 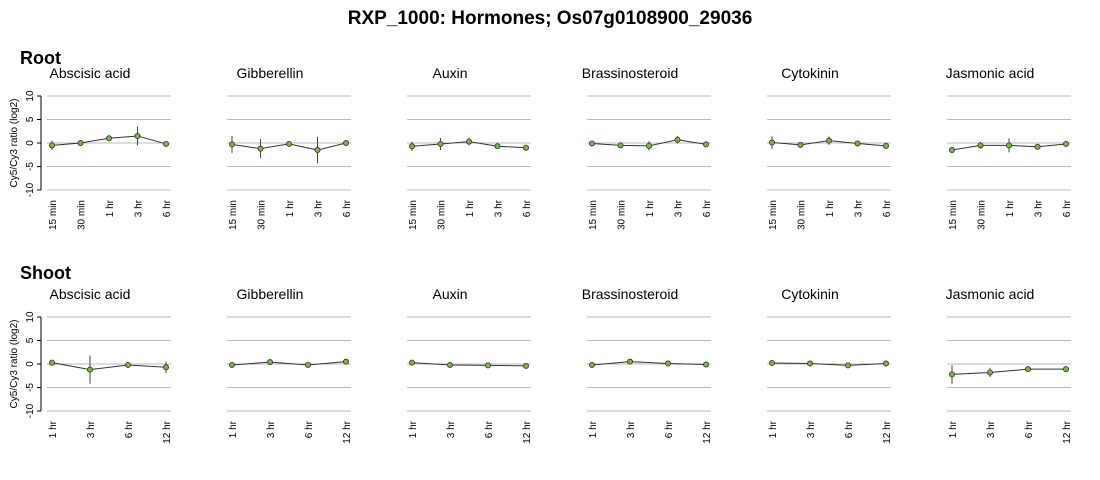 What do you see at coordinates (30, 189) in the screenshot?
I see `y-tick-label: -10` at bounding box center [30, 189].